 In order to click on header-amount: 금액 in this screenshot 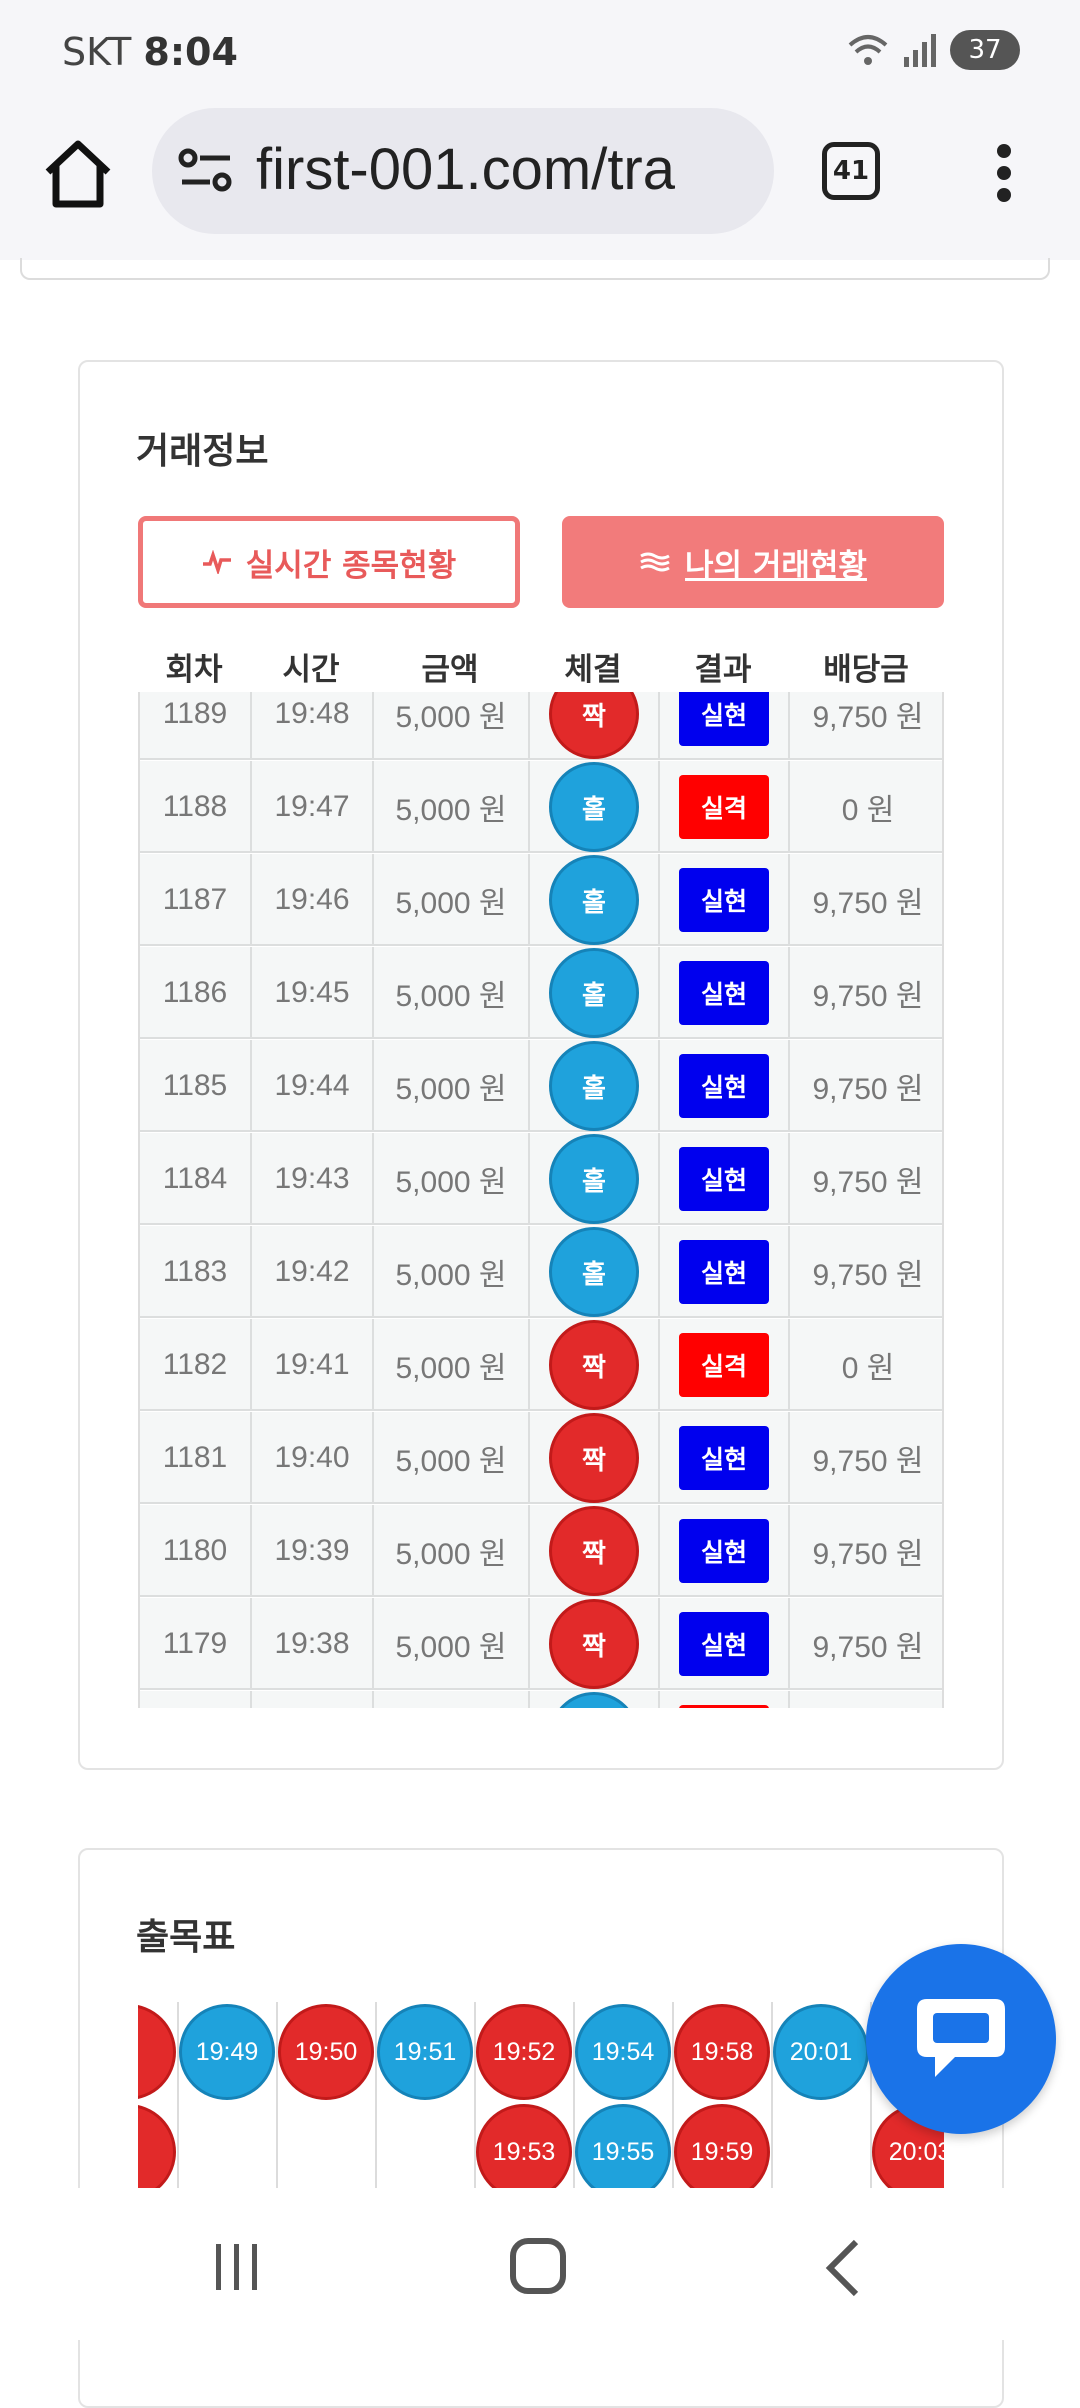, I will do `click(450, 670)`.